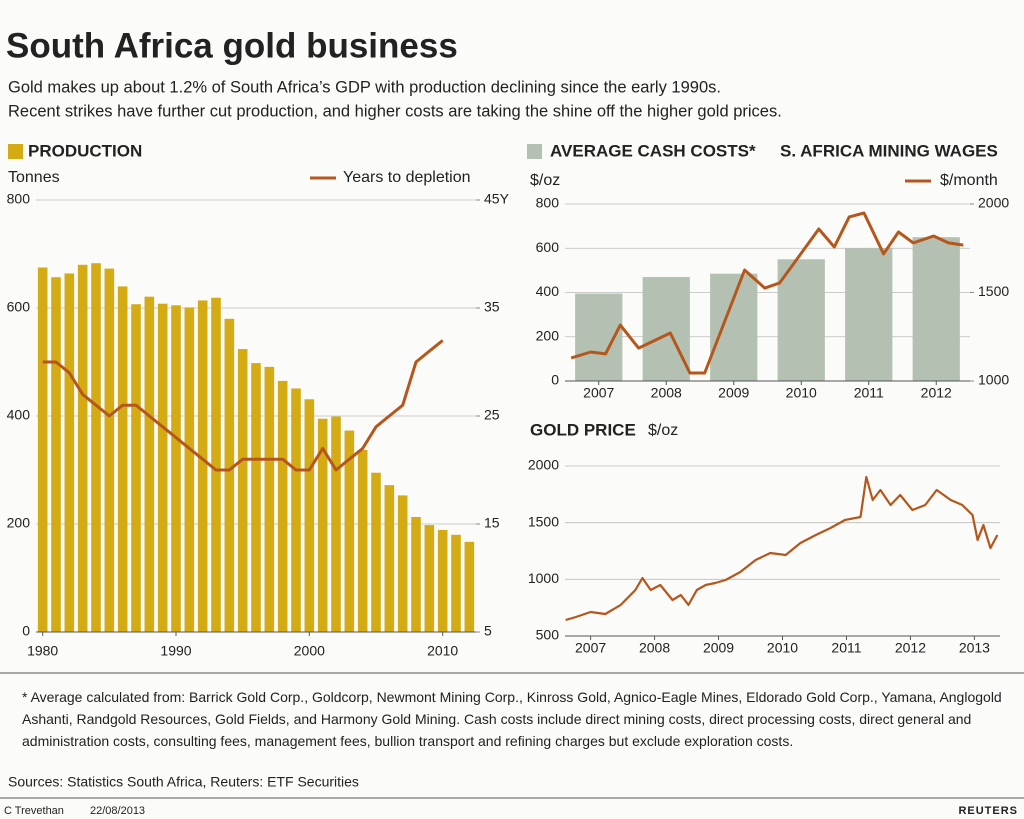  Describe the element at coordinates (993, 380) in the screenshot. I see `y2-tick-label: 1000` at that location.